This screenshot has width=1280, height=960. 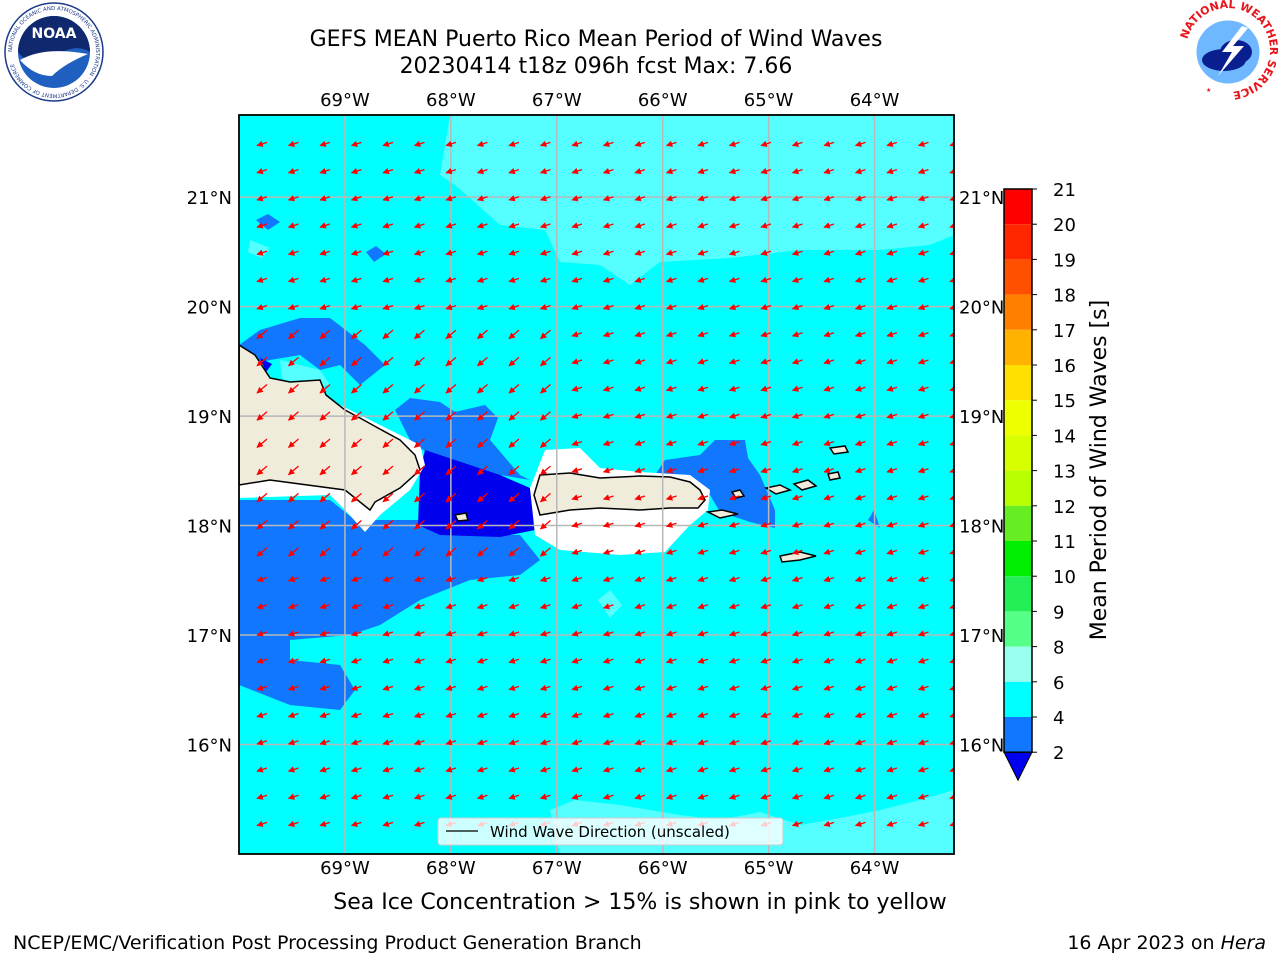 I want to click on st-john-land, so click(x=805, y=485).